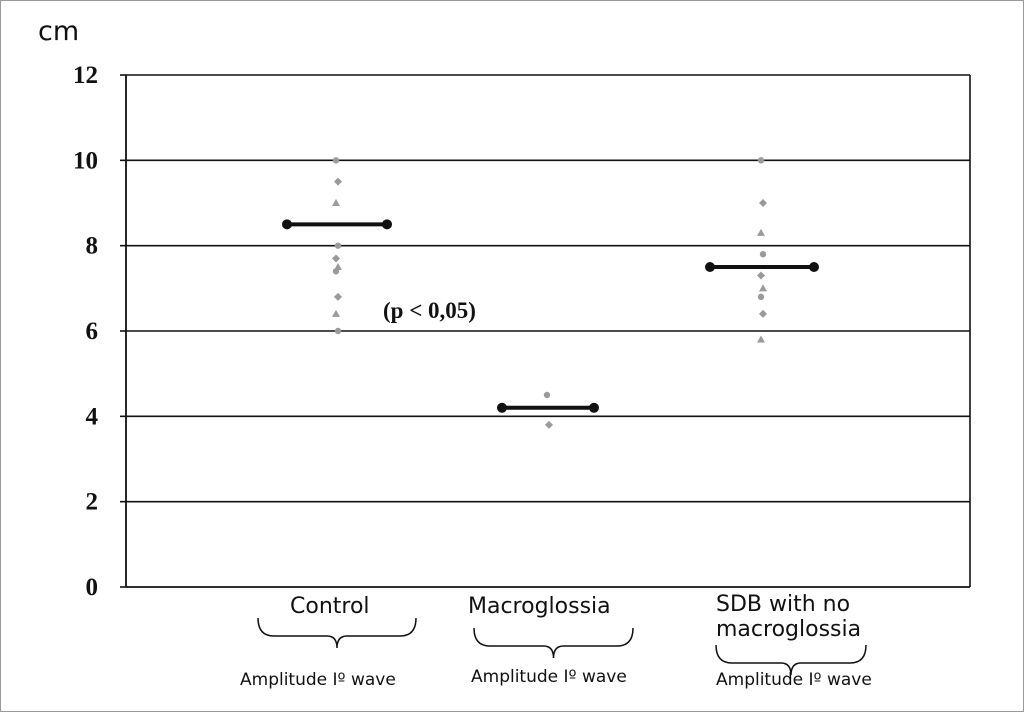 This screenshot has height=712, width=1024. I want to click on sublabel-control: Amplitude Iº wave, so click(318, 680).